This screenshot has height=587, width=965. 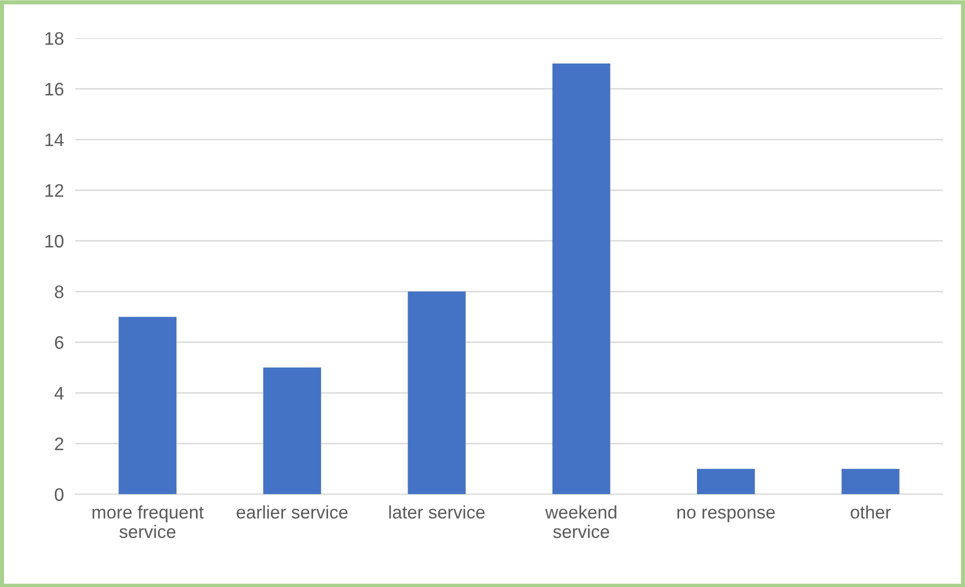 I want to click on y-tick-label: 8, so click(x=59, y=291).